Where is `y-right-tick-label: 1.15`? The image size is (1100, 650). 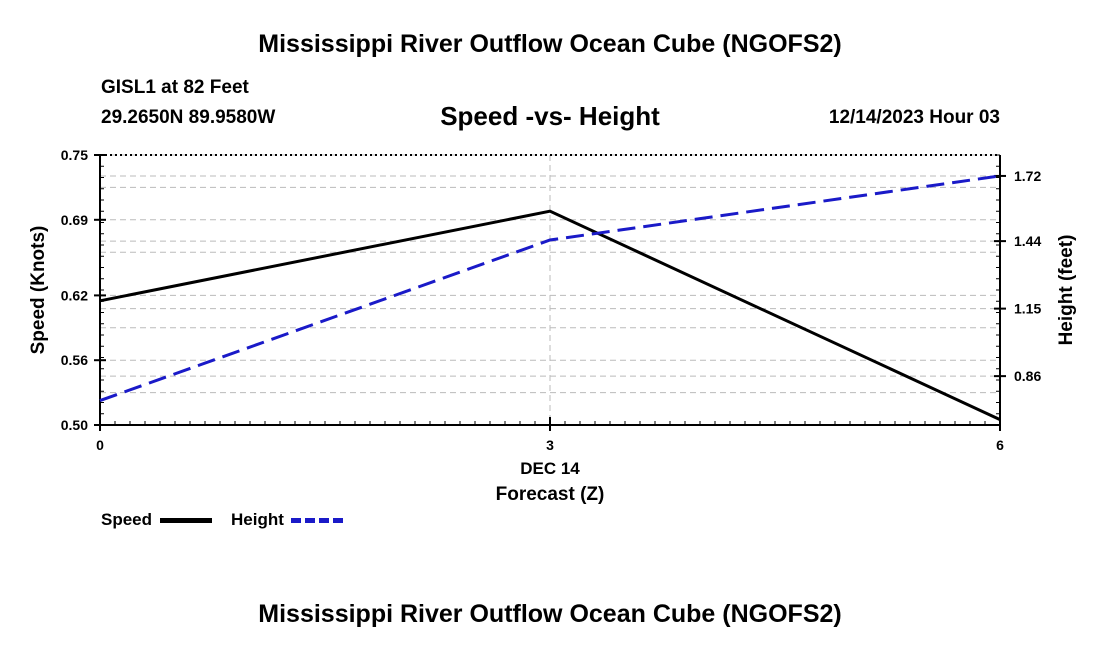 y-right-tick-label: 1.15 is located at coordinates (1027, 309).